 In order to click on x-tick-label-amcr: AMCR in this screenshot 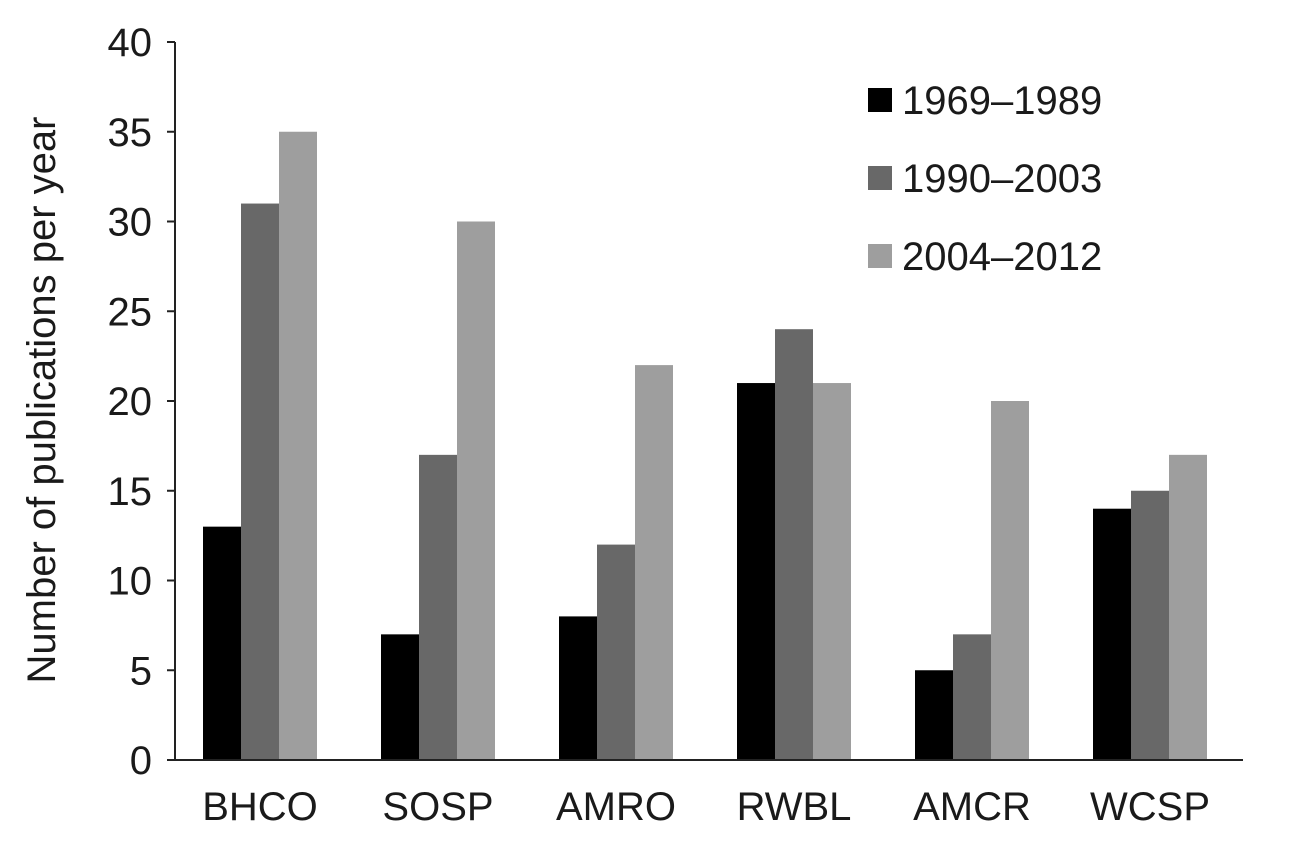, I will do `click(972, 807)`.